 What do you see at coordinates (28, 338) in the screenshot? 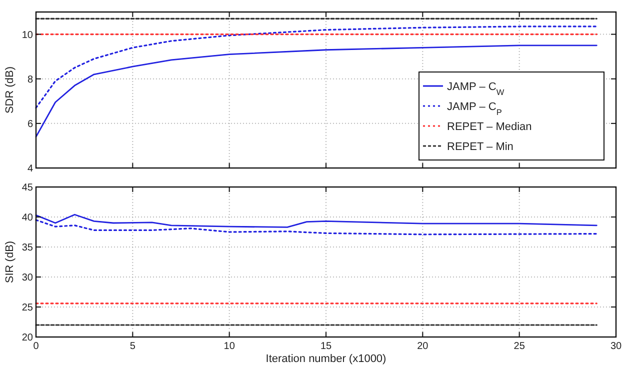
I see `y-tick-label: 20` at bounding box center [28, 338].